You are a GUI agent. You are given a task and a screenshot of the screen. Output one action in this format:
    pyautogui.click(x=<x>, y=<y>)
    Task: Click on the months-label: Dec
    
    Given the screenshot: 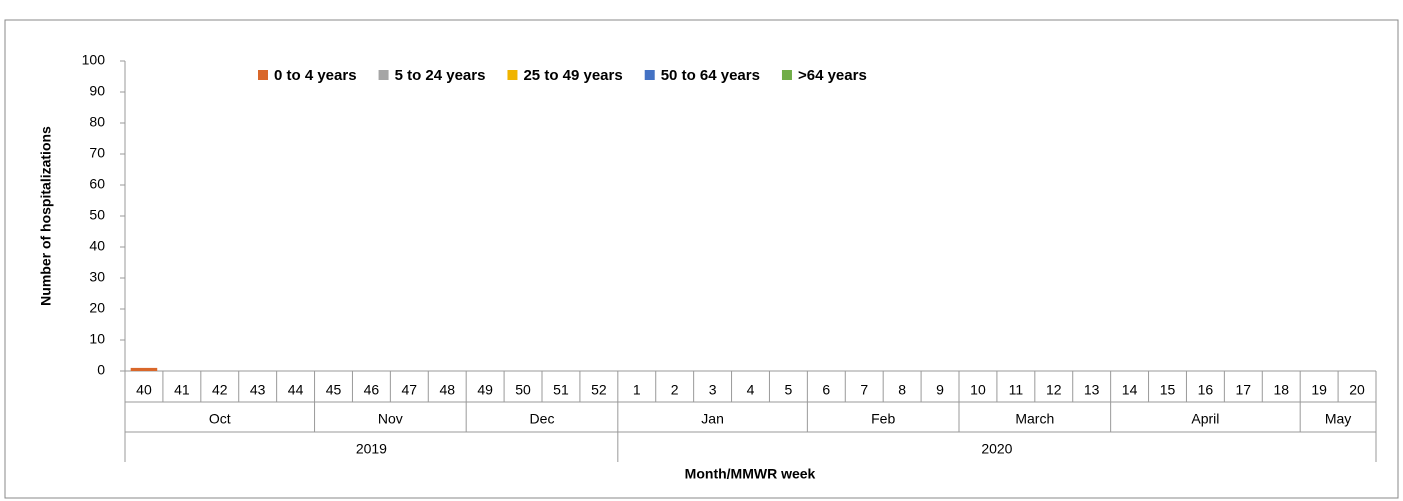 What is the action you would take?
    pyautogui.click(x=542, y=419)
    